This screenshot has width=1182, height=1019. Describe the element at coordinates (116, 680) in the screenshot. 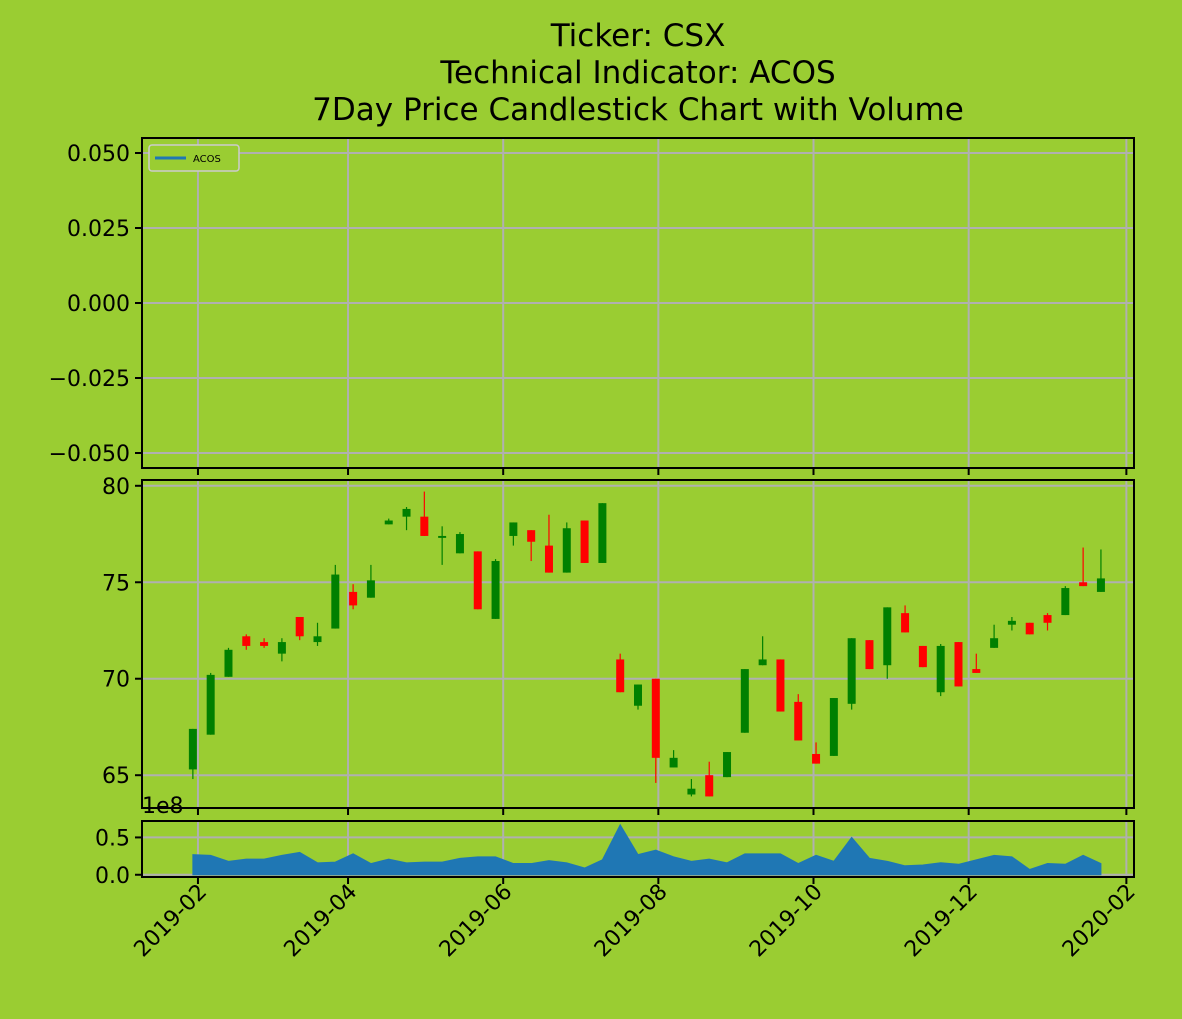

I see `y-tick-label-1: 70` at that location.